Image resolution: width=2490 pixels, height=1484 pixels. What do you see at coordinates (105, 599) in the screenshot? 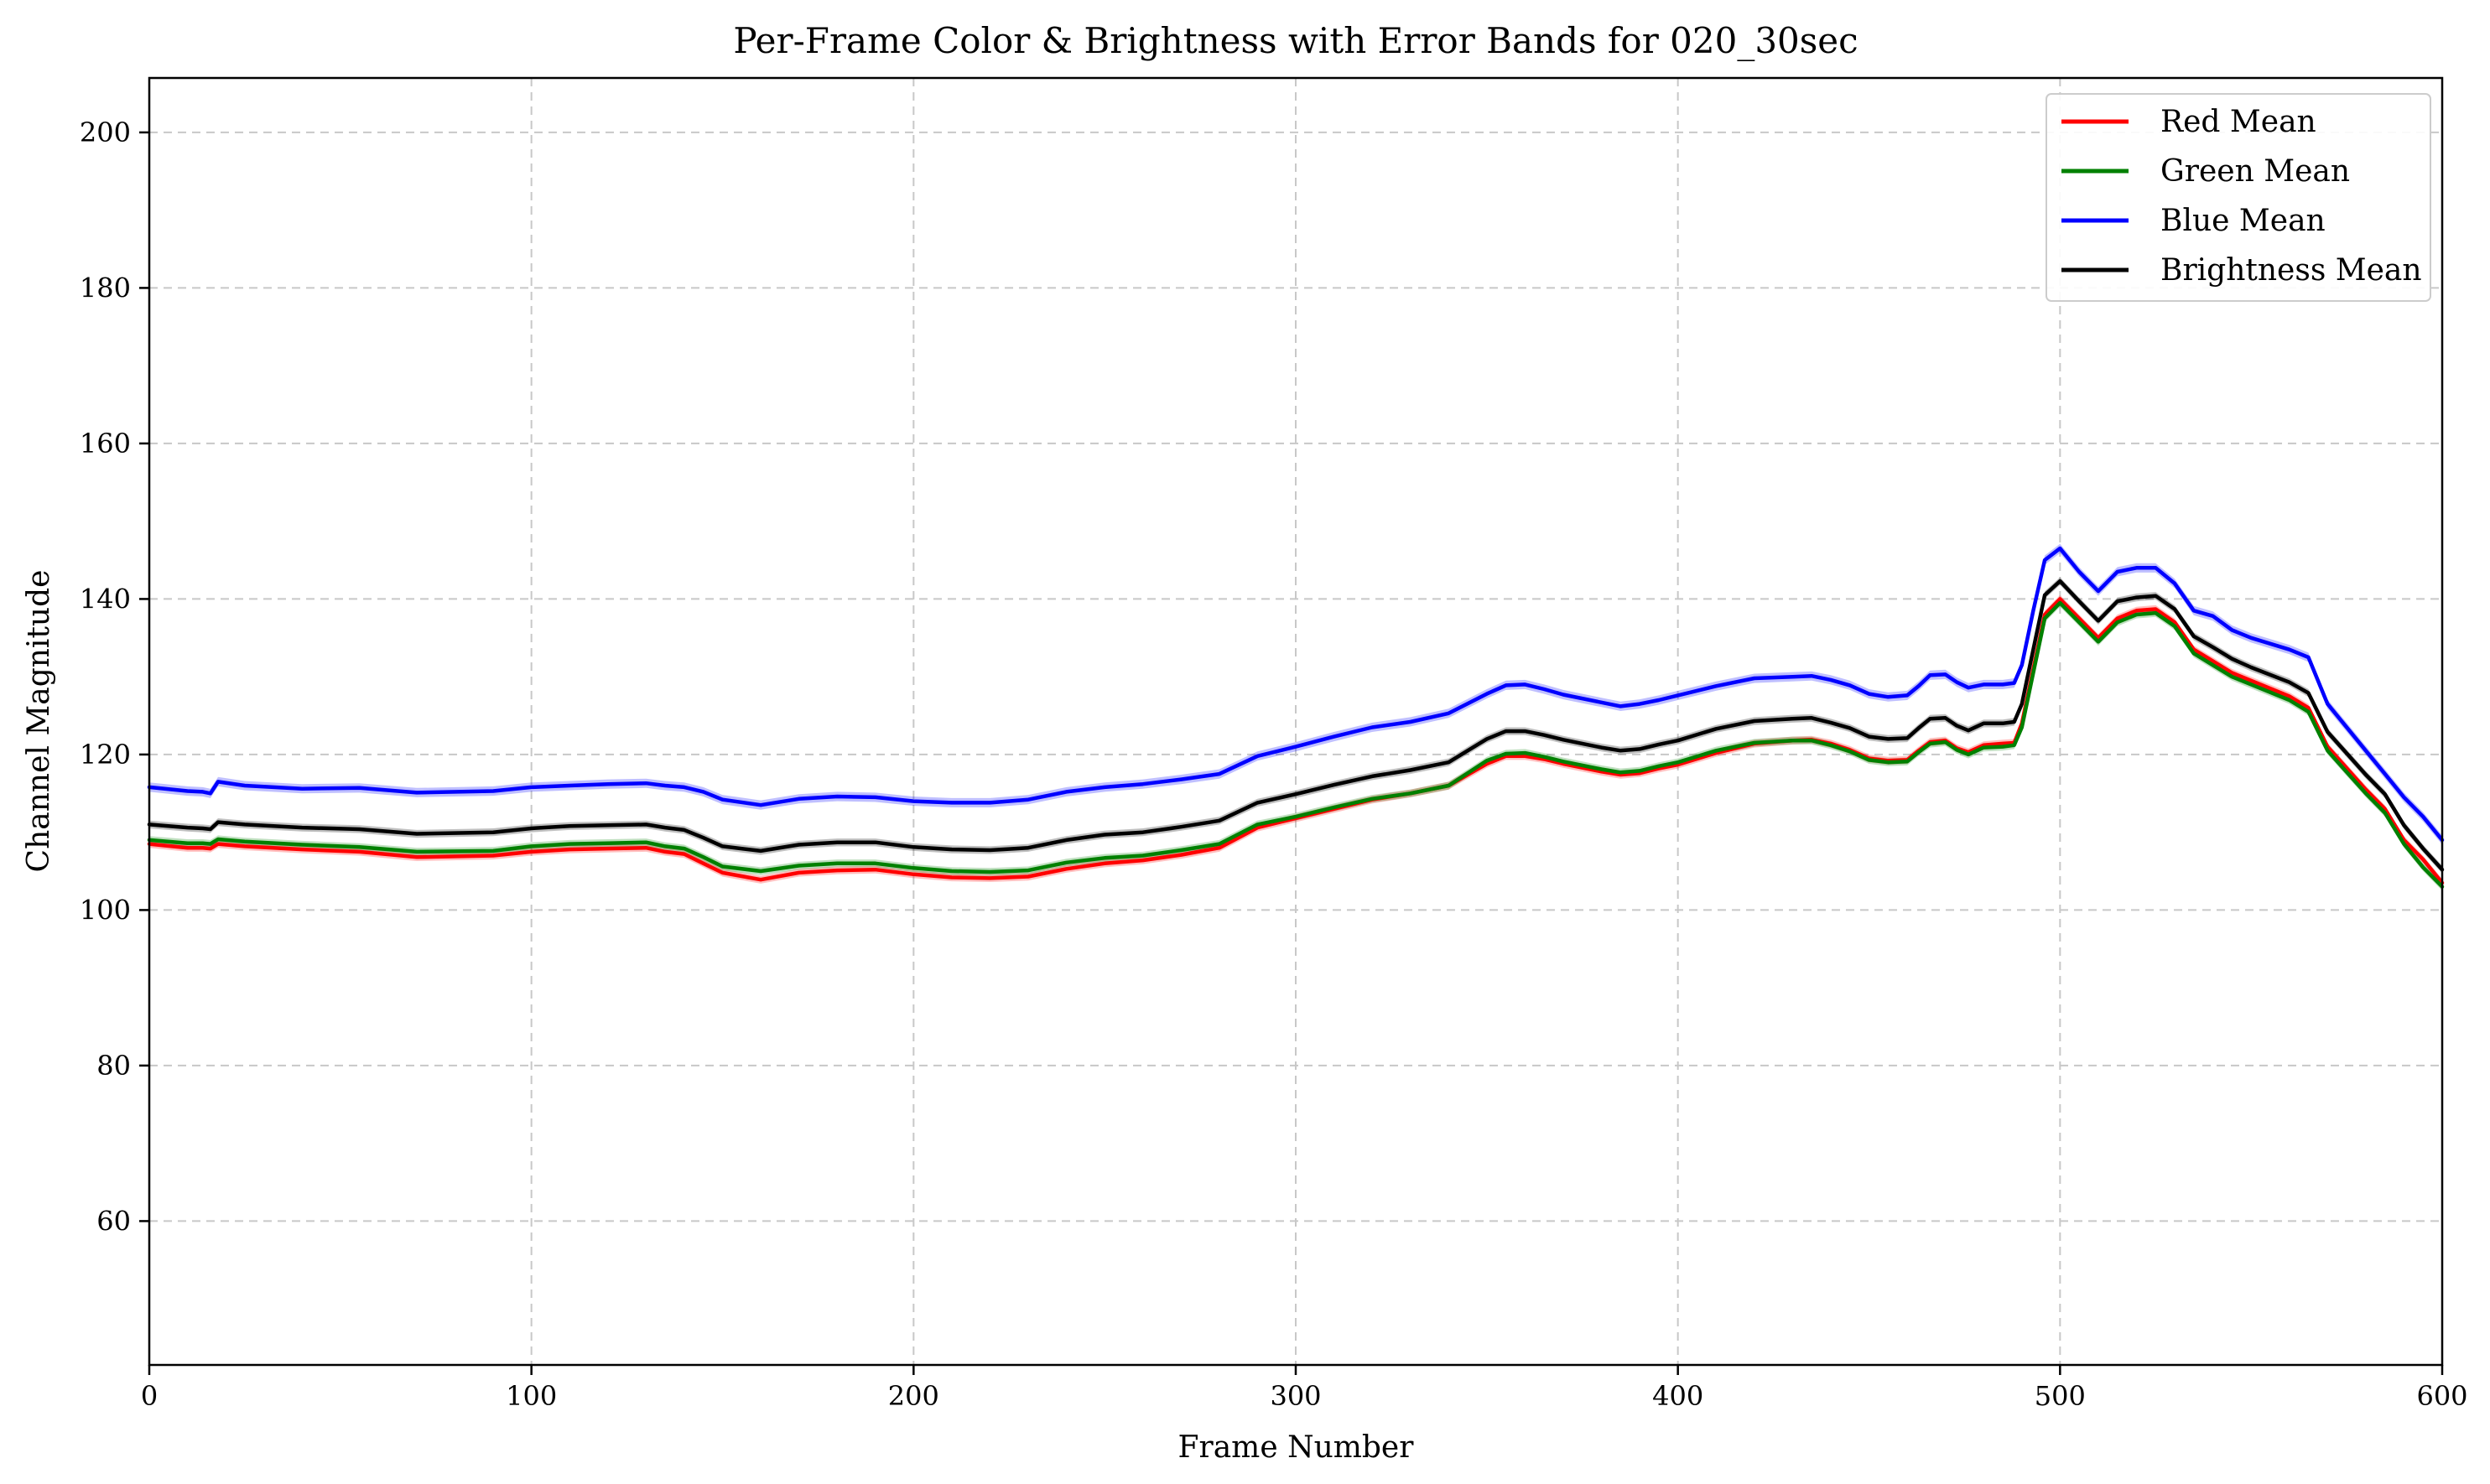
I see `y-tick-label: 140` at bounding box center [105, 599].